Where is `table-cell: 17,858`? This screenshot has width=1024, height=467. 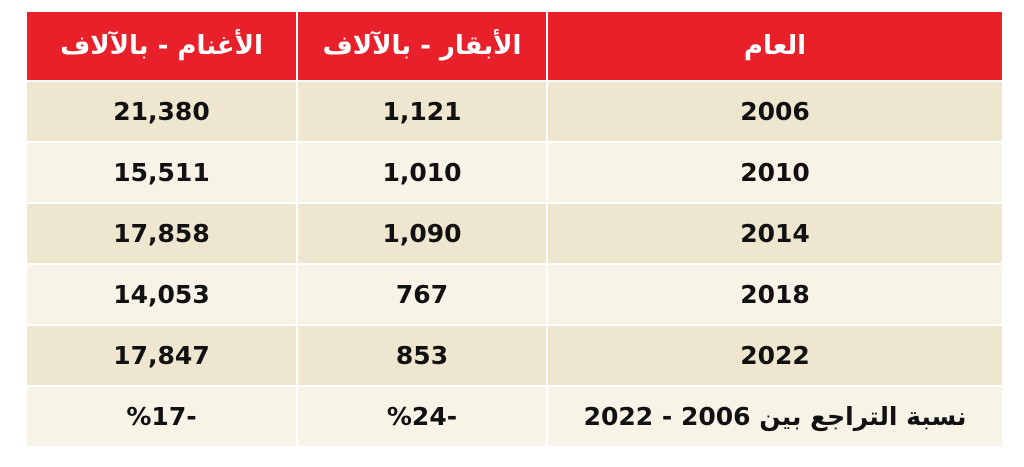 table-cell: 17,858 is located at coordinates (161, 233).